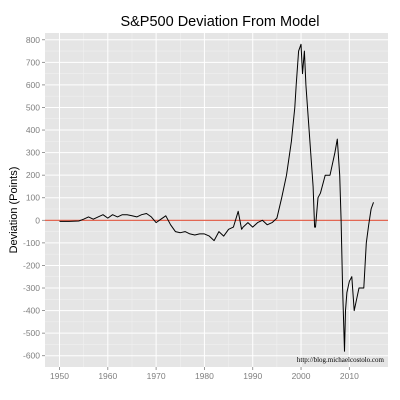 The width and height of the screenshot is (400, 400). Describe the element at coordinates (301, 376) in the screenshot. I see `x-tick-label: 2000` at that location.